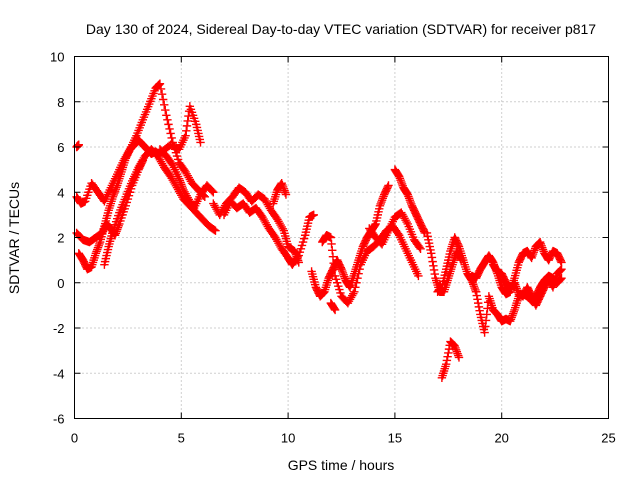 The width and height of the screenshot is (640, 480). Describe the element at coordinates (60, 283) in the screenshot. I see `y-tick-label: 0` at that location.